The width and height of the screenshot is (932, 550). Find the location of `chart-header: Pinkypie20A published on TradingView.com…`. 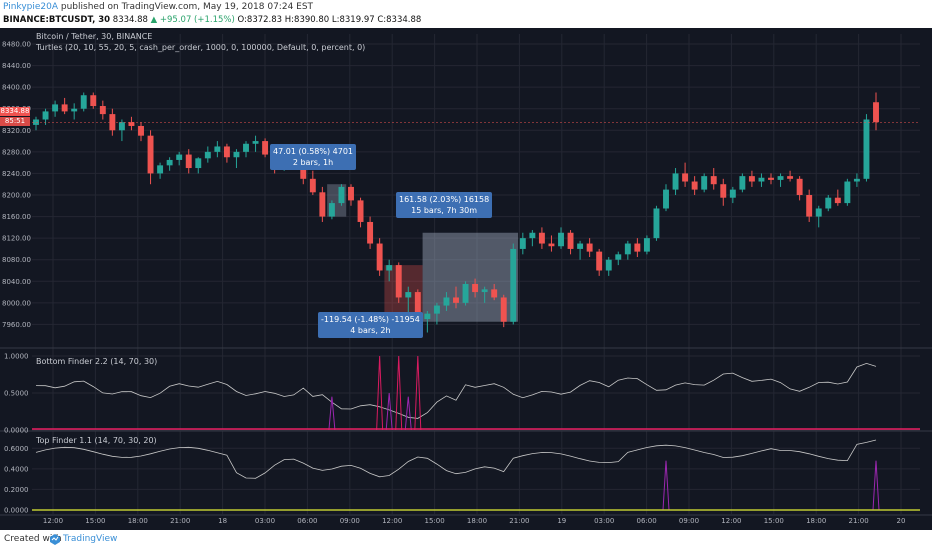

chart-header: Pinkypie20A published on TradingView.com… is located at coordinates (466, 14).